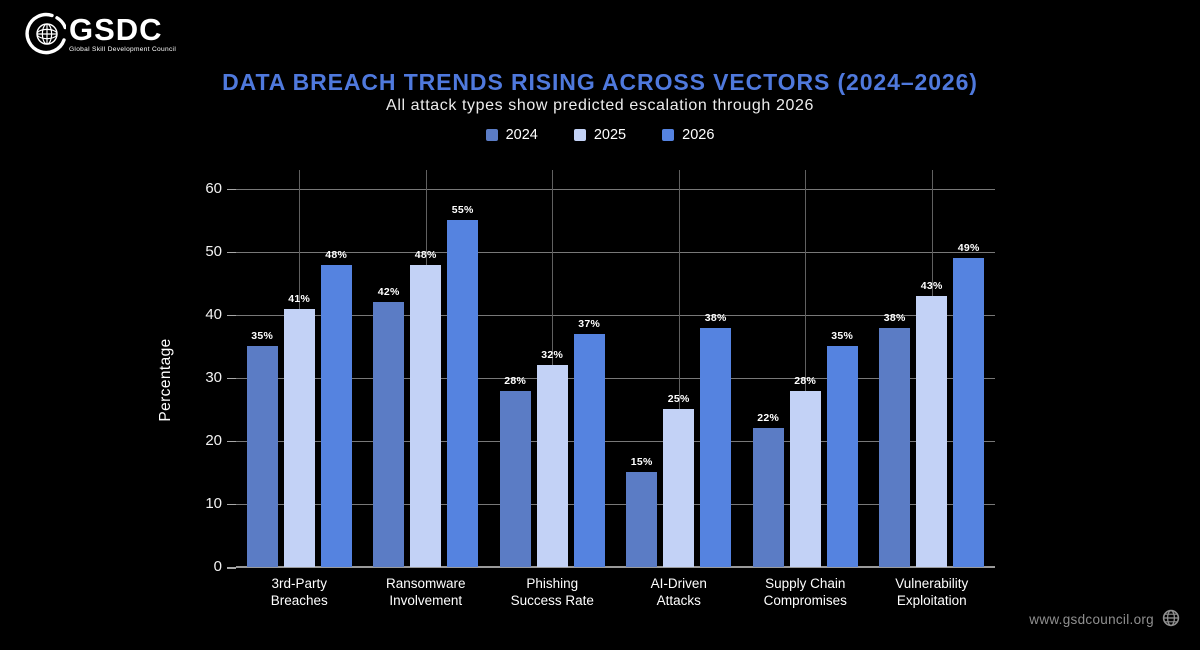 This screenshot has width=1200, height=650. Describe the element at coordinates (213, 503) in the screenshot. I see `y-tick-label: 10` at that location.